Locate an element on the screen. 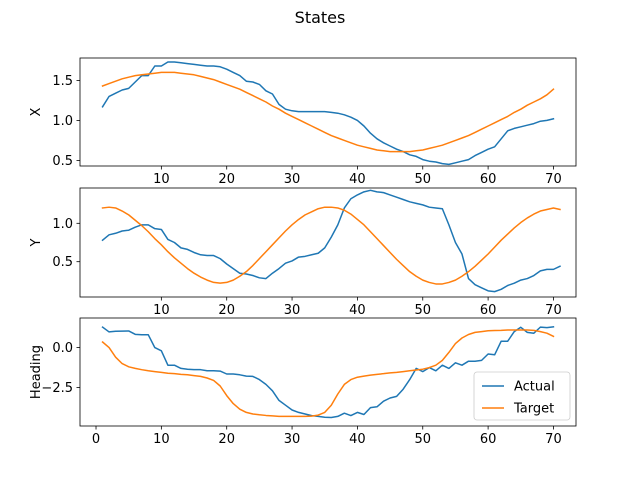  x-tick-label: 0 is located at coordinates (96, 439).